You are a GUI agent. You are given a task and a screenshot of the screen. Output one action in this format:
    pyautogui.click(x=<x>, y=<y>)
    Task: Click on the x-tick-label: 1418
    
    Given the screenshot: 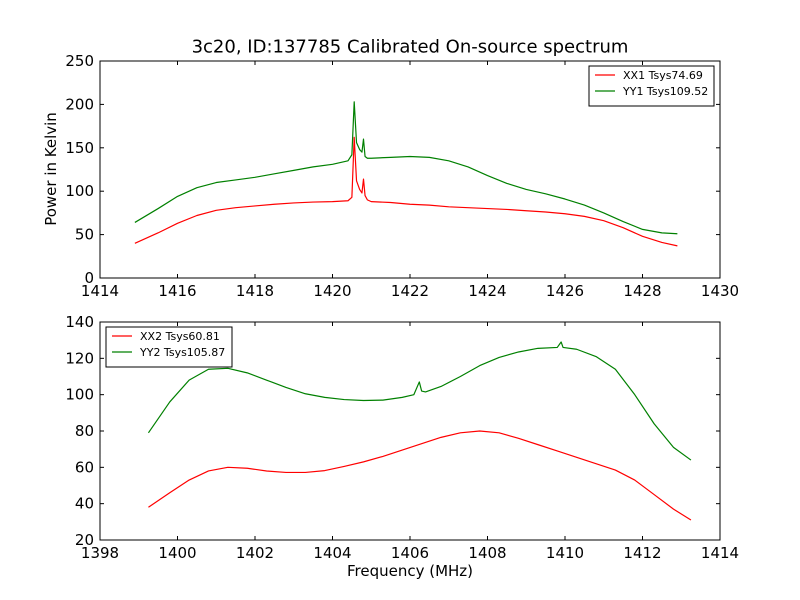 What is the action you would take?
    pyautogui.click(x=255, y=291)
    